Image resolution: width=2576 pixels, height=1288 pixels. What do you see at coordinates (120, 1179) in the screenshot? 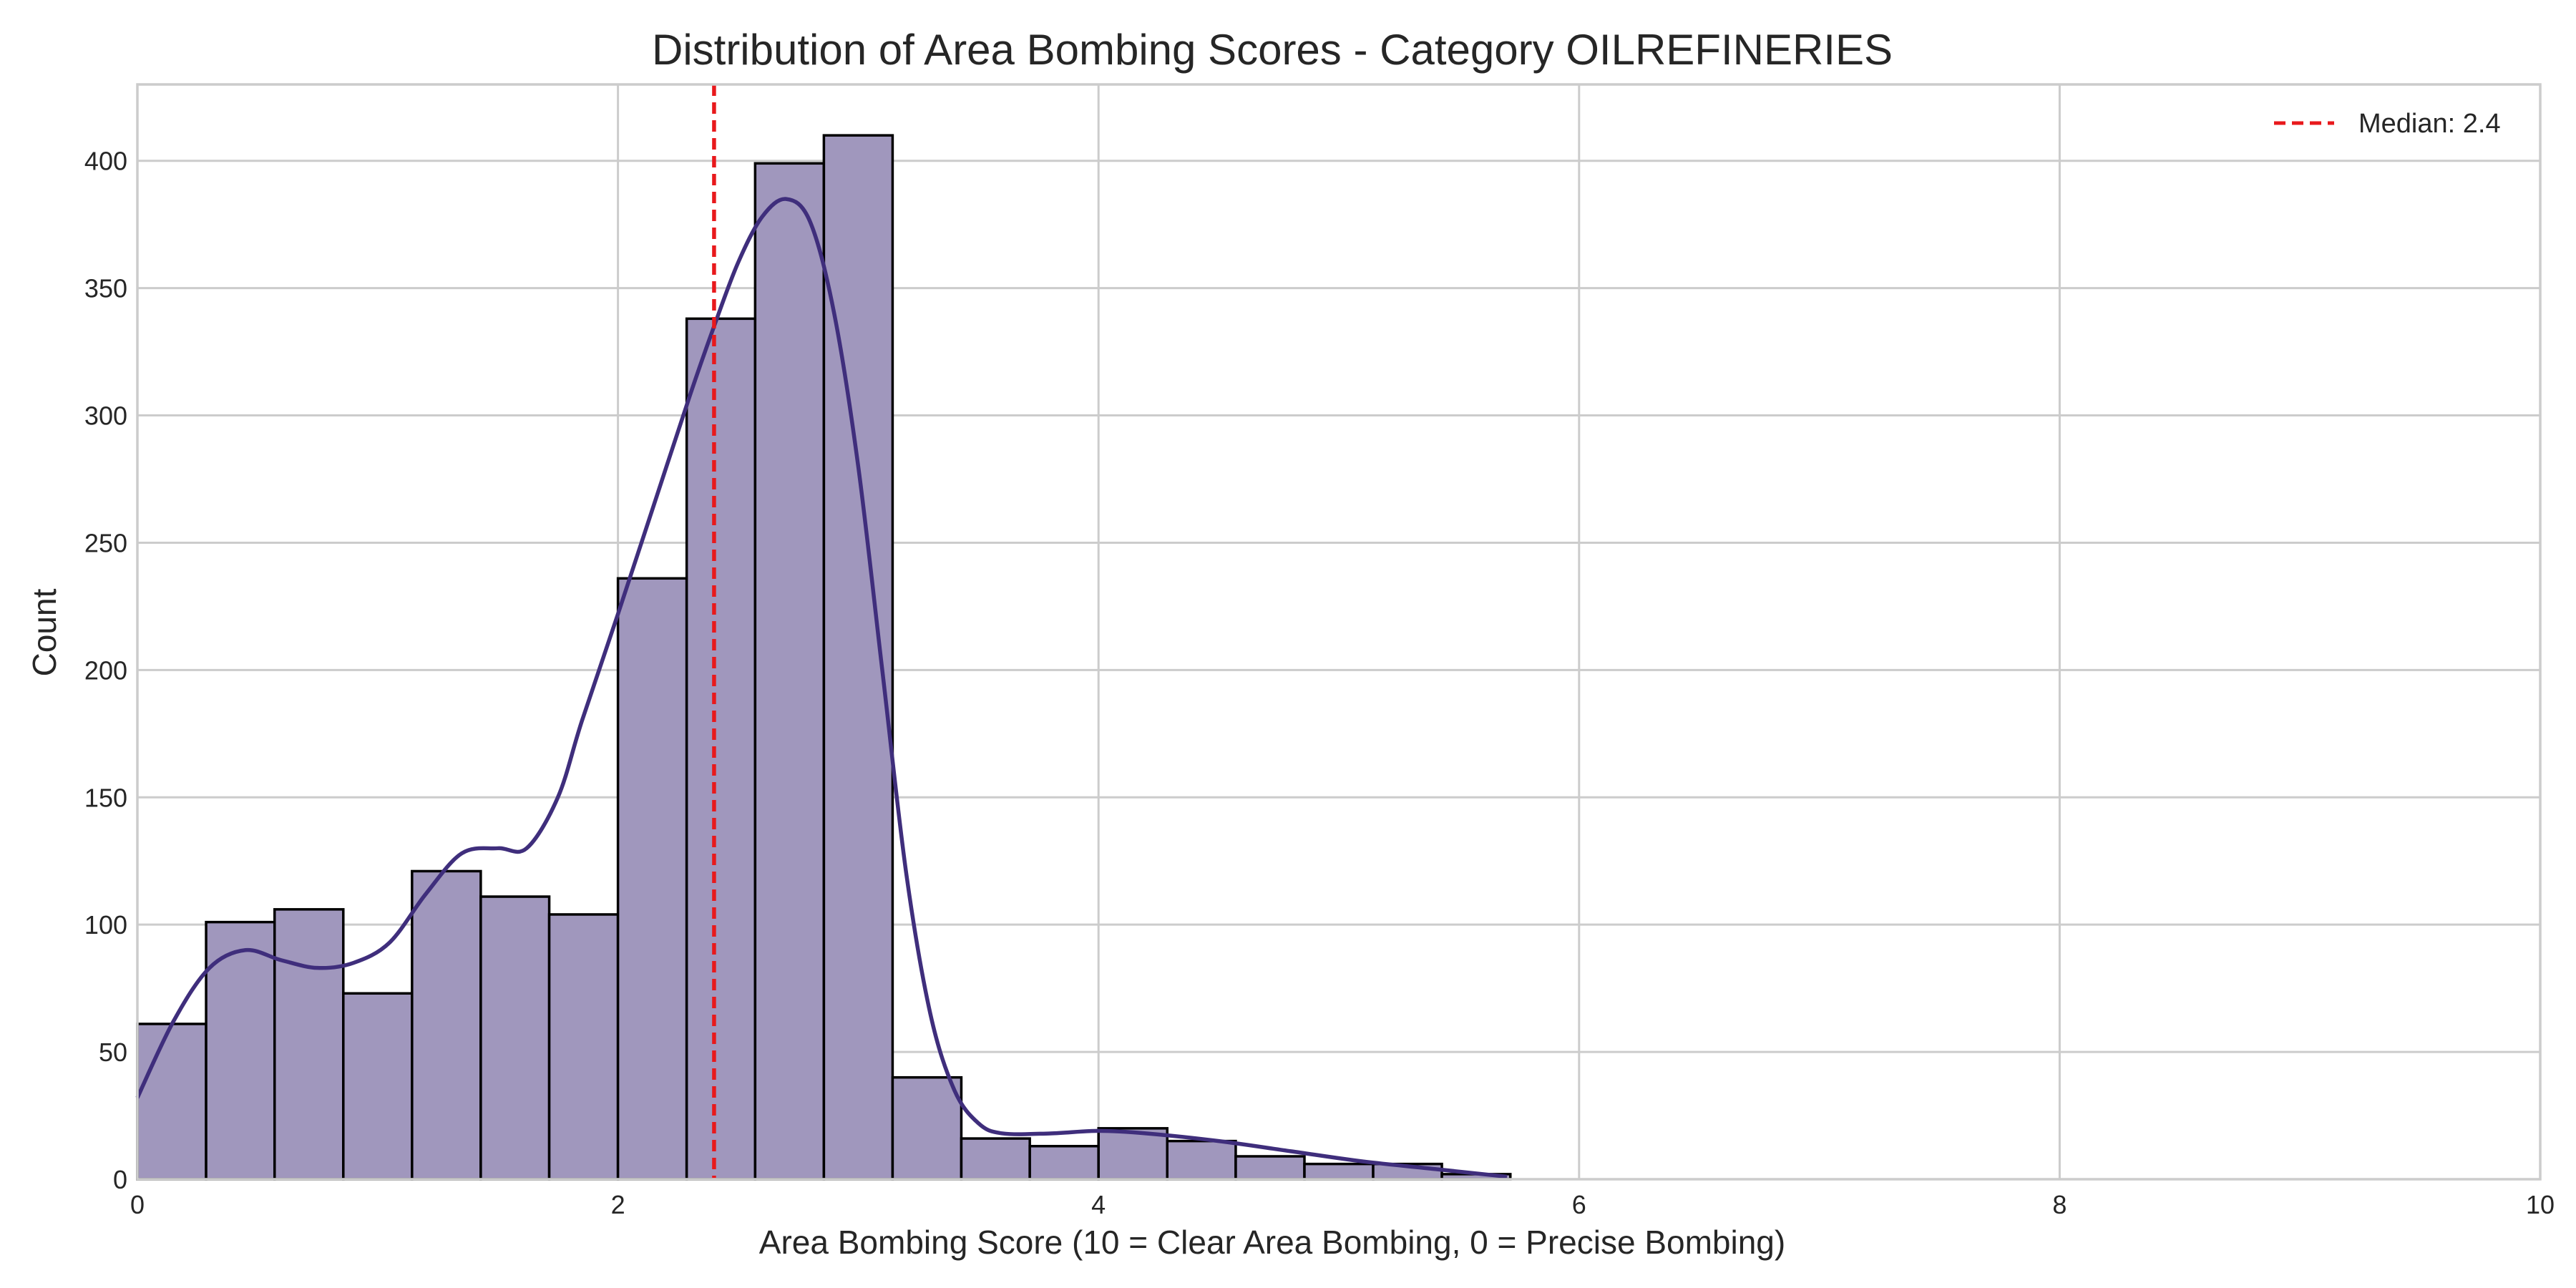
I see `y-tick-label: 0` at bounding box center [120, 1179].